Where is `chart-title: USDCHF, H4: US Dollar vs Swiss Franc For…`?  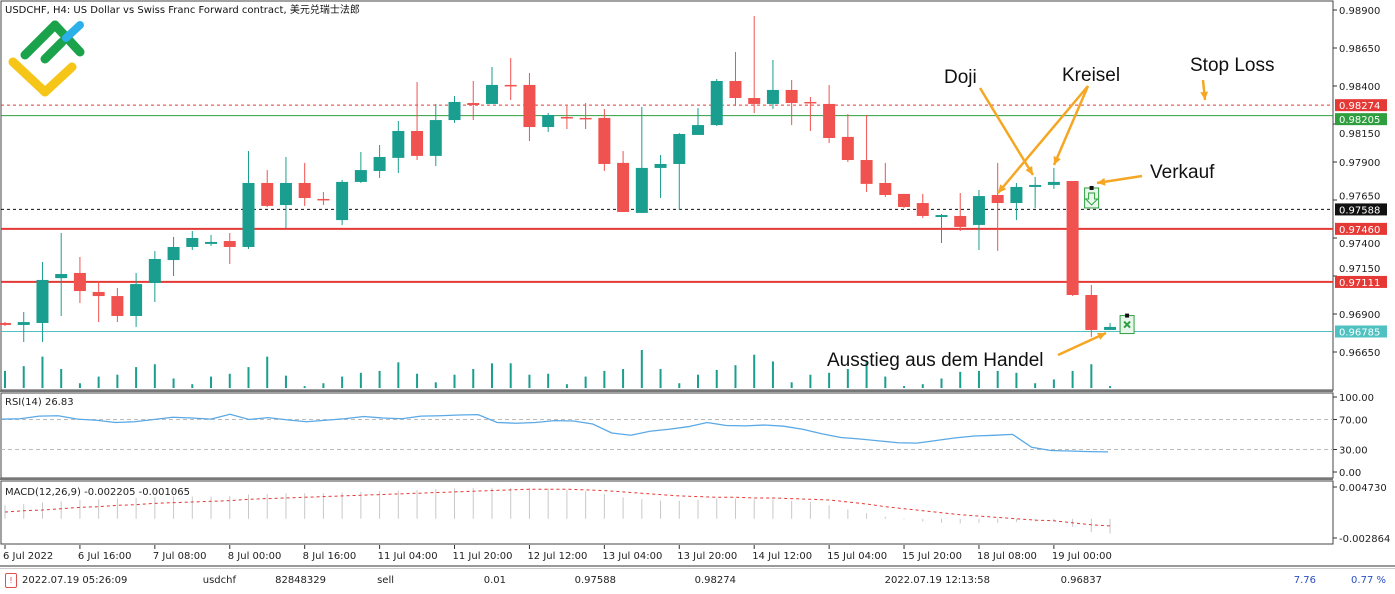
chart-title: USDCHF, H4: US Dollar vs Swiss Franc For… is located at coordinates (182, 9).